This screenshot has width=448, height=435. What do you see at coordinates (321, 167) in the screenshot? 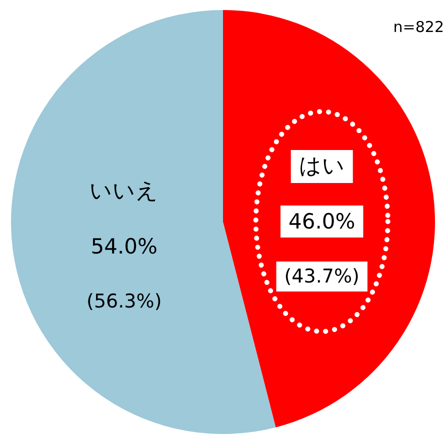
I see `slice-label: はい` at bounding box center [321, 167].